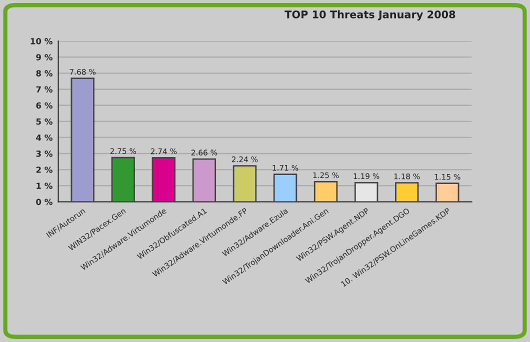  Describe the element at coordinates (44, 185) in the screenshot. I see `y-tick-label: 1 %` at that location.